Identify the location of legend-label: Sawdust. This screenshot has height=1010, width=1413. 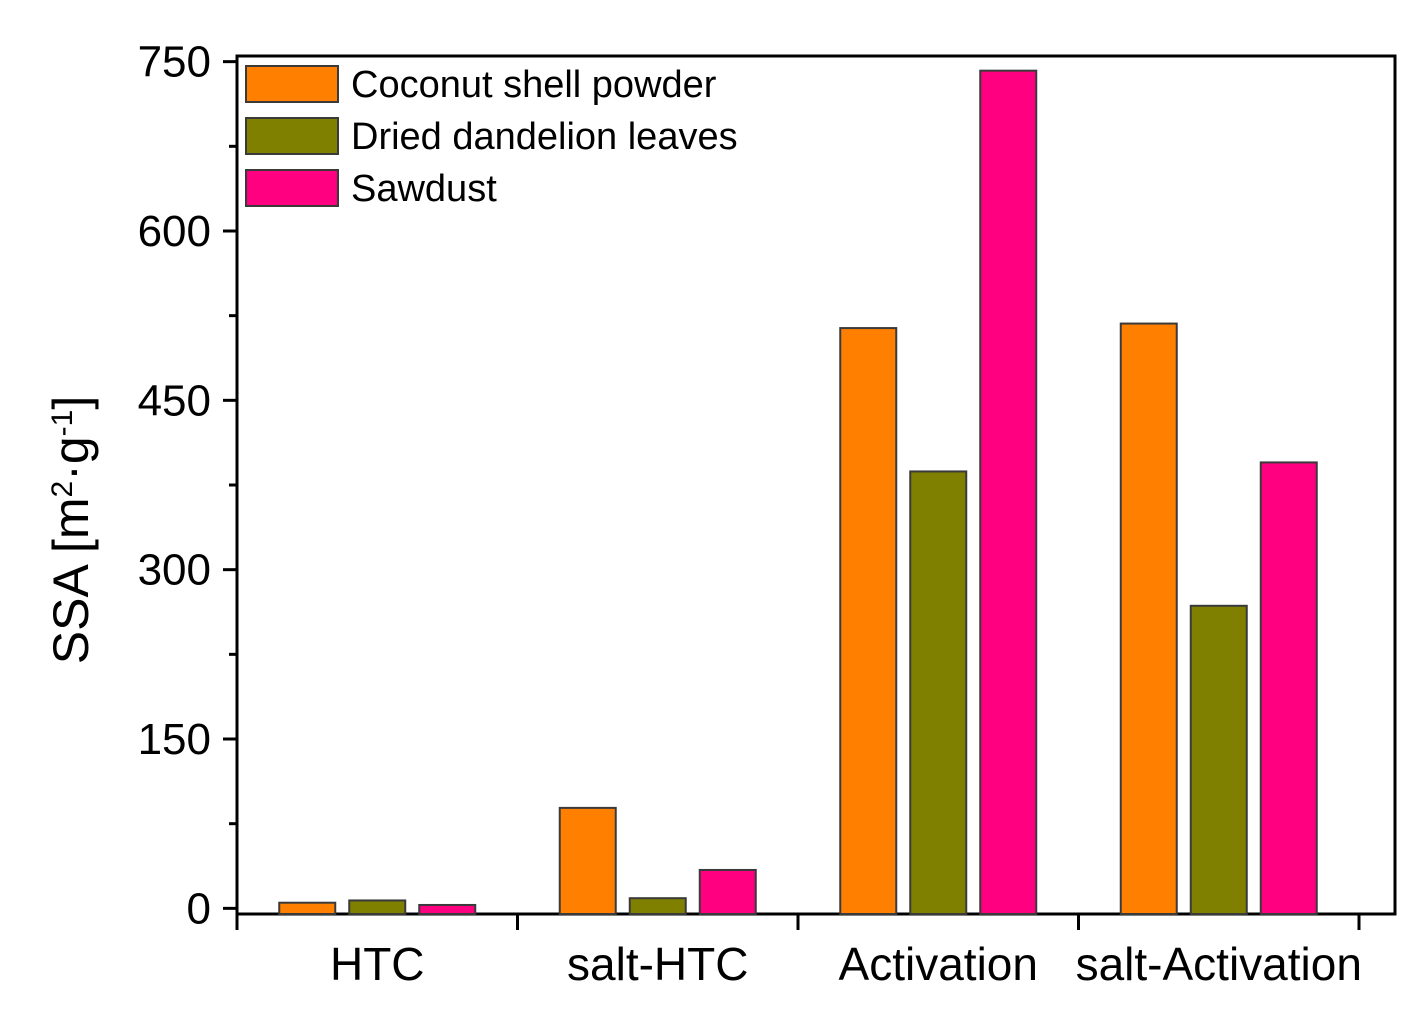
(424, 189).